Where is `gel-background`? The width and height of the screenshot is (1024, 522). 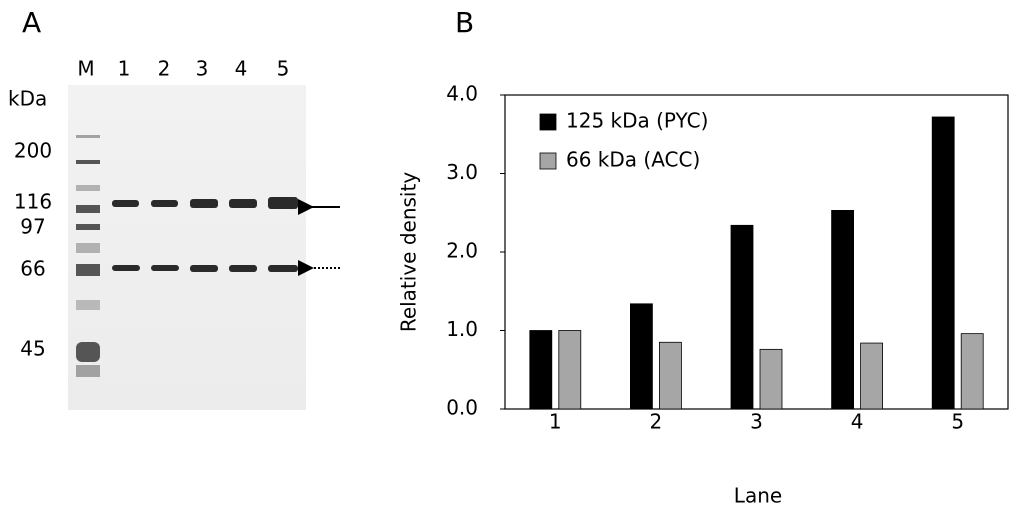
gel-background is located at coordinates (187, 247).